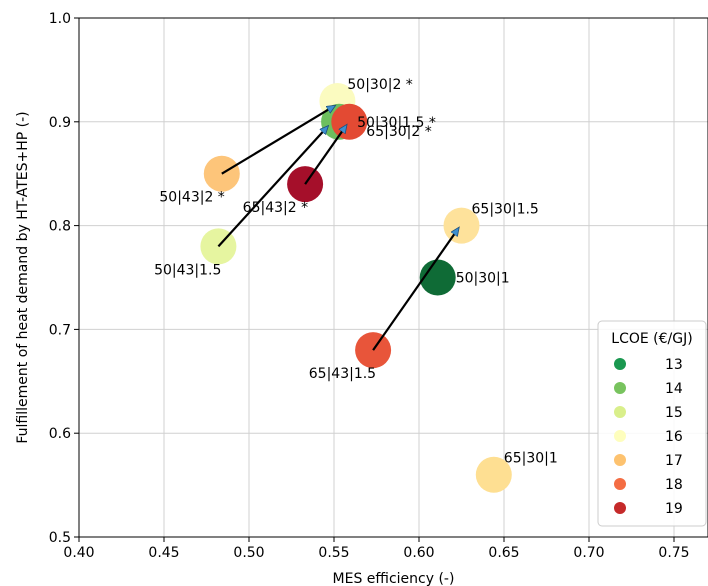 This screenshot has height=586, width=708. Describe the element at coordinates (275, 208) in the screenshot. I see `point-label: 65|43|2 *` at that location.